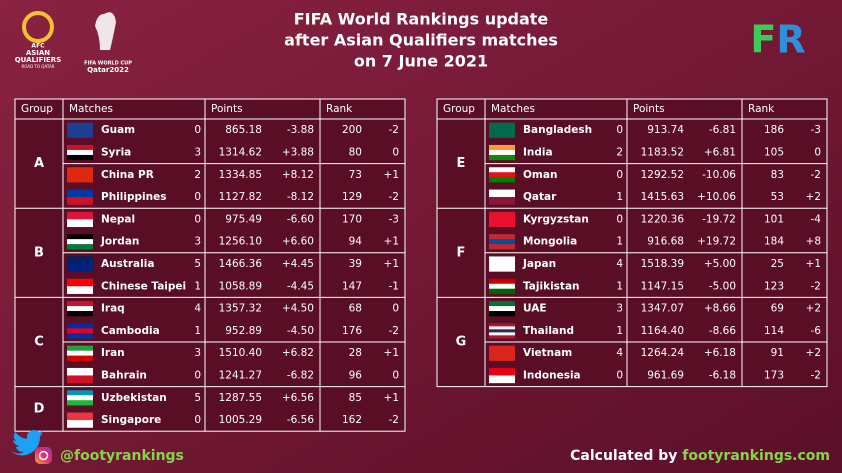  I want to click on rank: 69, so click(777, 309).